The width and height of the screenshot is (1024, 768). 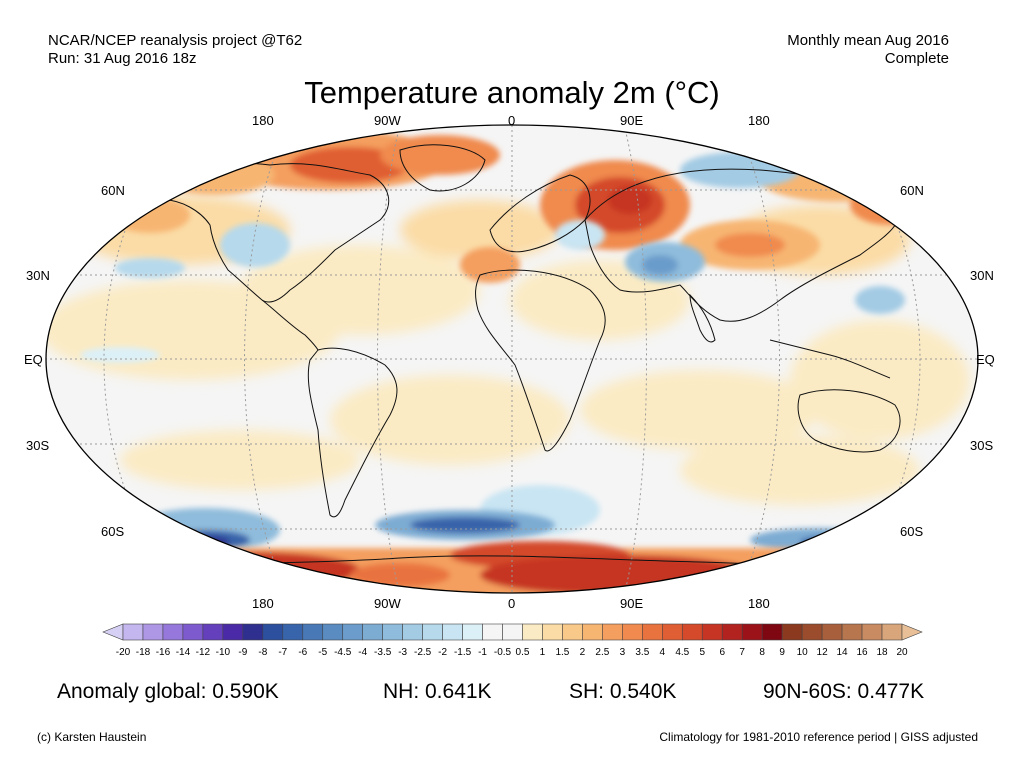 What do you see at coordinates (583, 652) in the screenshot?
I see `colorbar-tick-label: 2` at bounding box center [583, 652].